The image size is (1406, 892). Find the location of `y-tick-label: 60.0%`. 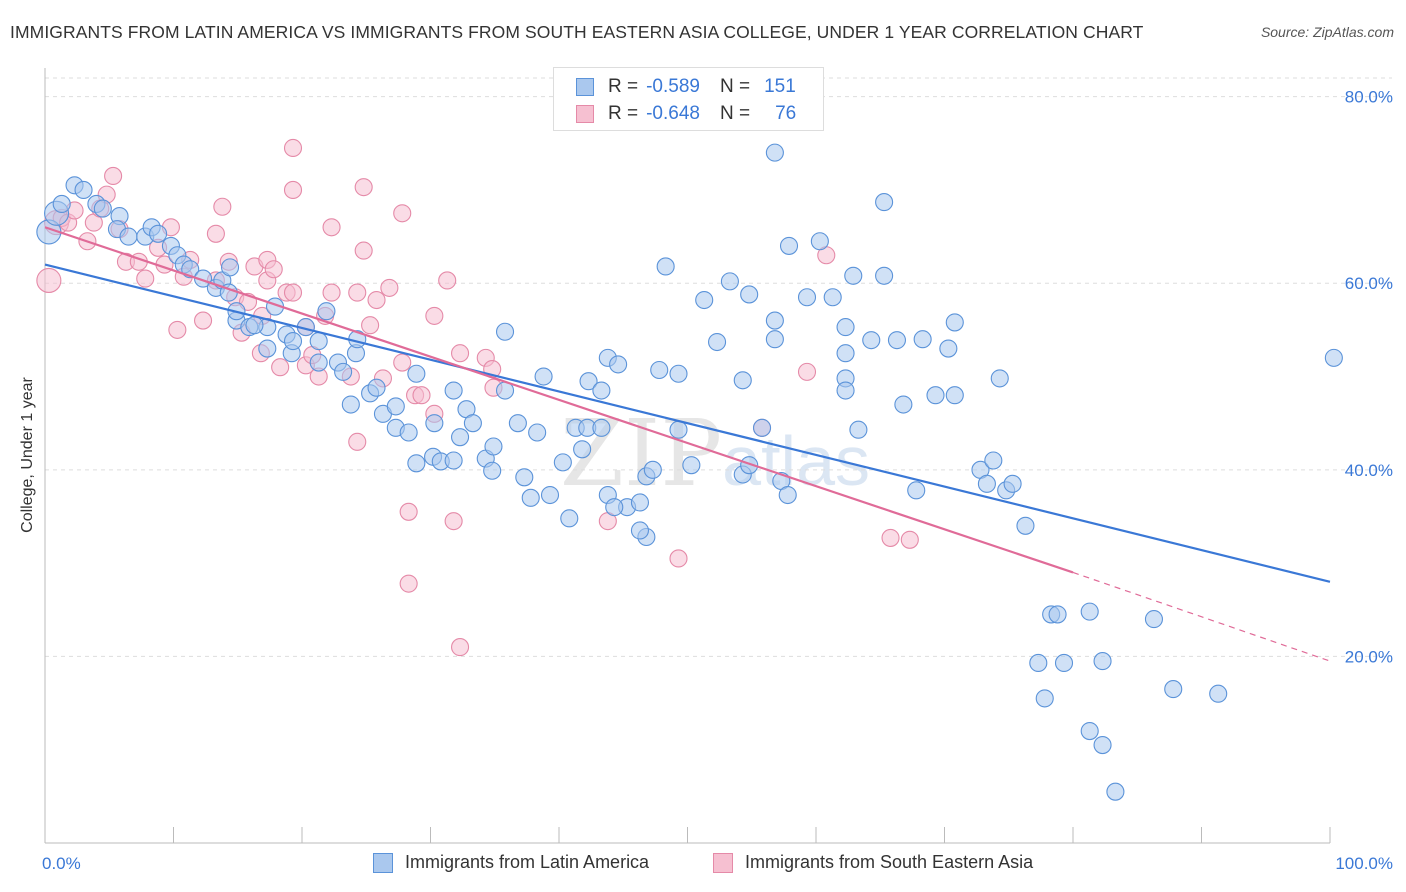

y-tick-label: 60.0% is located at coordinates (1369, 283).